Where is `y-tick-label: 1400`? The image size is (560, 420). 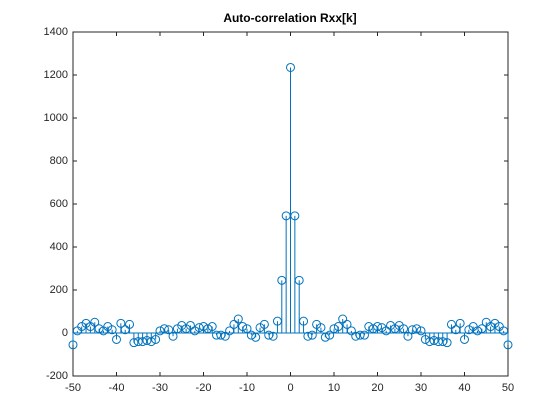 y-tick-label: 1400 is located at coordinates (56, 32).